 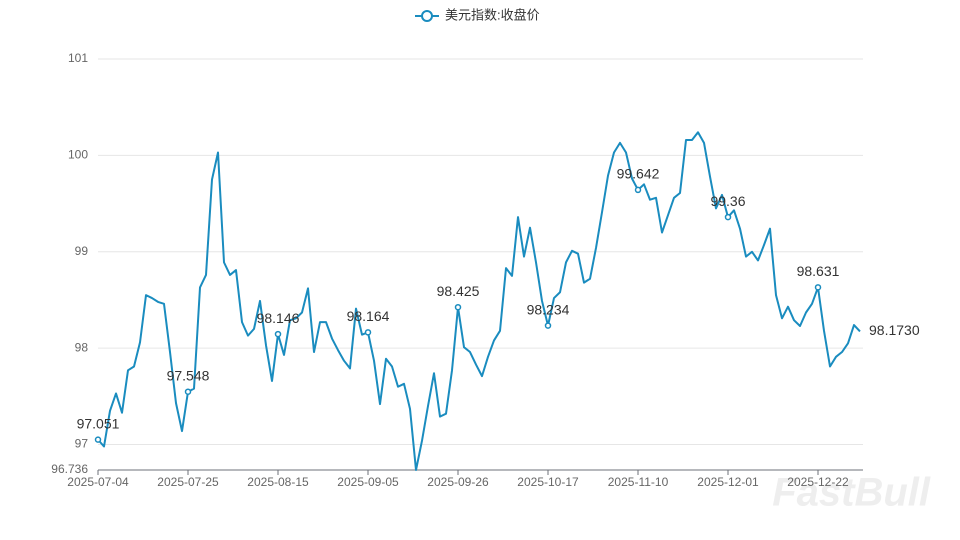 What do you see at coordinates (278, 482) in the screenshot?
I see `x-tick-label: 2025-08-15` at bounding box center [278, 482].